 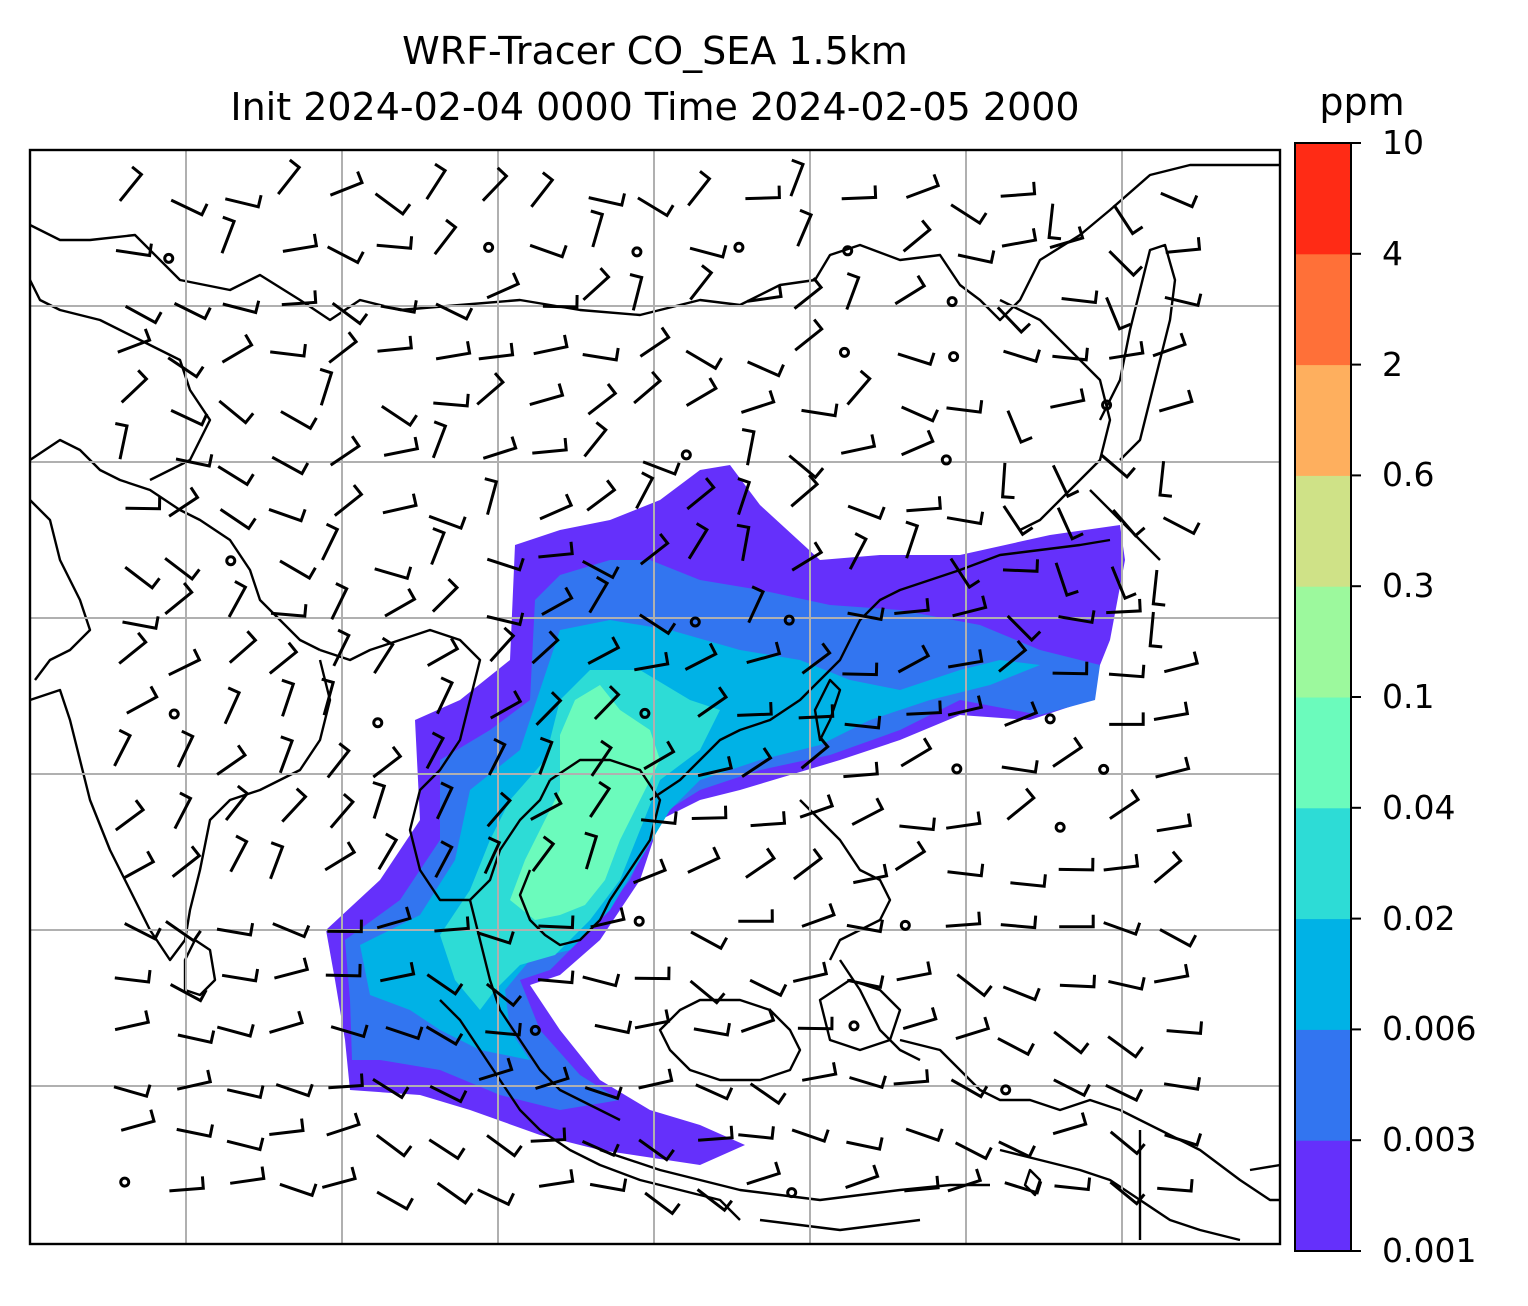 What do you see at coordinates (1328, 697) in the screenshot?
I see `colorbar` at bounding box center [1328, 697].